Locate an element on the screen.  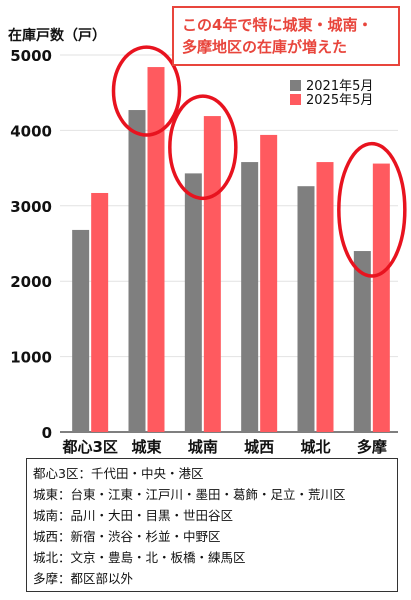
annotation-line-2: 多摩地区の在庫が増えた is located at coordinates (265, 47).